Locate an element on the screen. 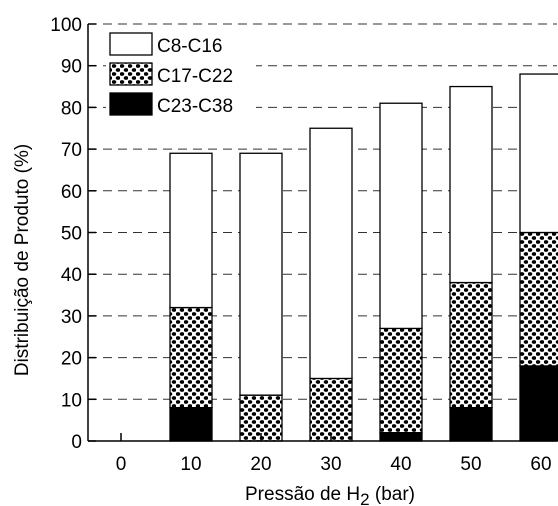 This screenshot has height=506, width=558. y-tick-label: 20 is located at coordinates (71, 359).